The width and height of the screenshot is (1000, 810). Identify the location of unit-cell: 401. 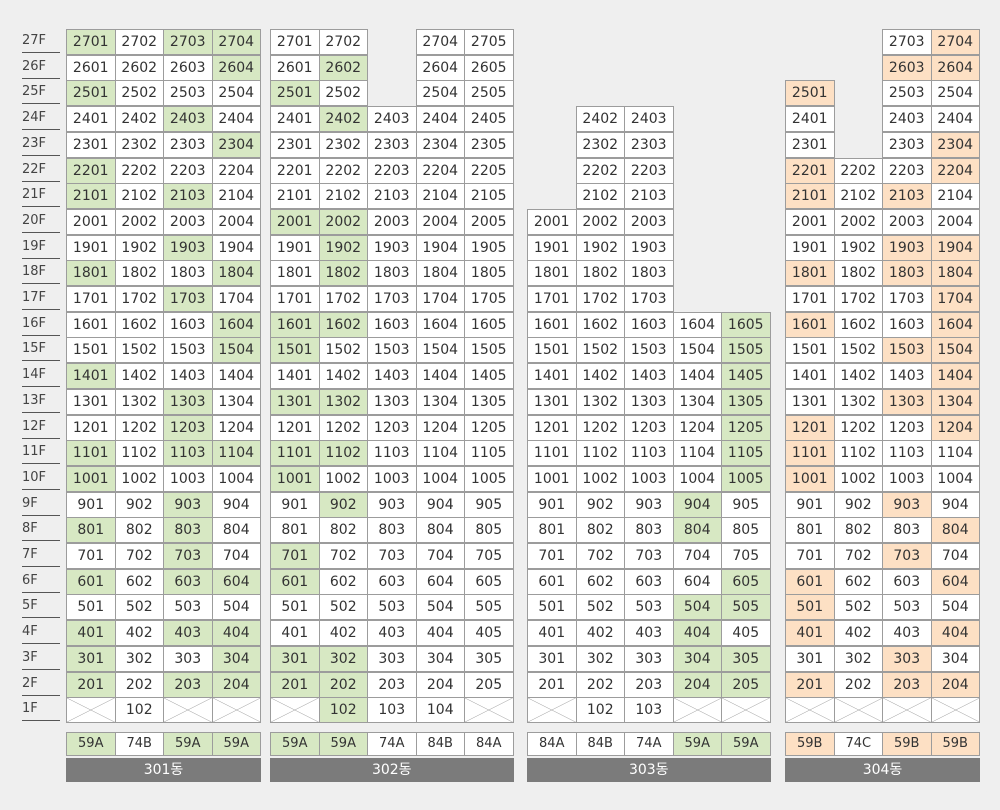
(810, 633).